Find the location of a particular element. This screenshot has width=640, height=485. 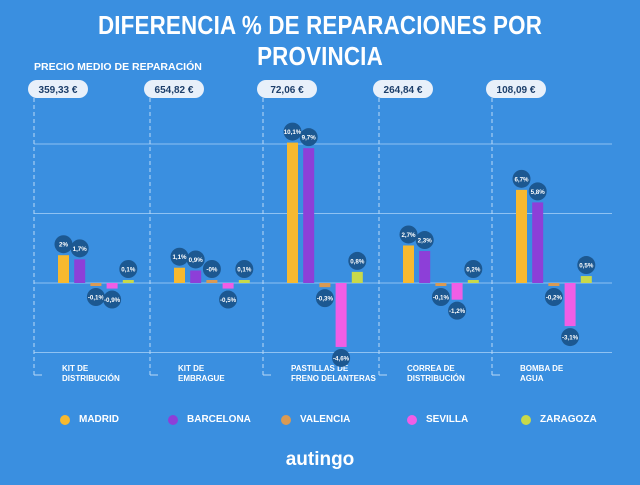

data-label: 9,7% is located at coordinates (309, 138).